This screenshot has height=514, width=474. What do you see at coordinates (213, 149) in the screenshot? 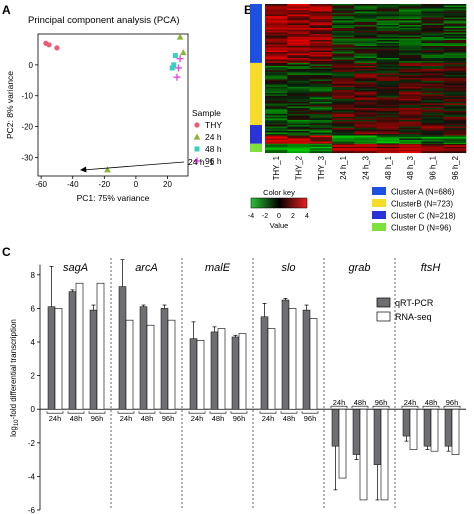
I see `pca-legend-label: 48 h` at bounding box center [213, 149].